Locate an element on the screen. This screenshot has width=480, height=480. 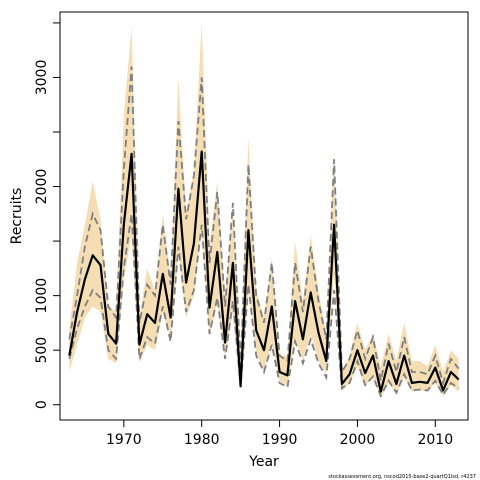
y-tick-label: 0 is located at coordinates (42, 404).